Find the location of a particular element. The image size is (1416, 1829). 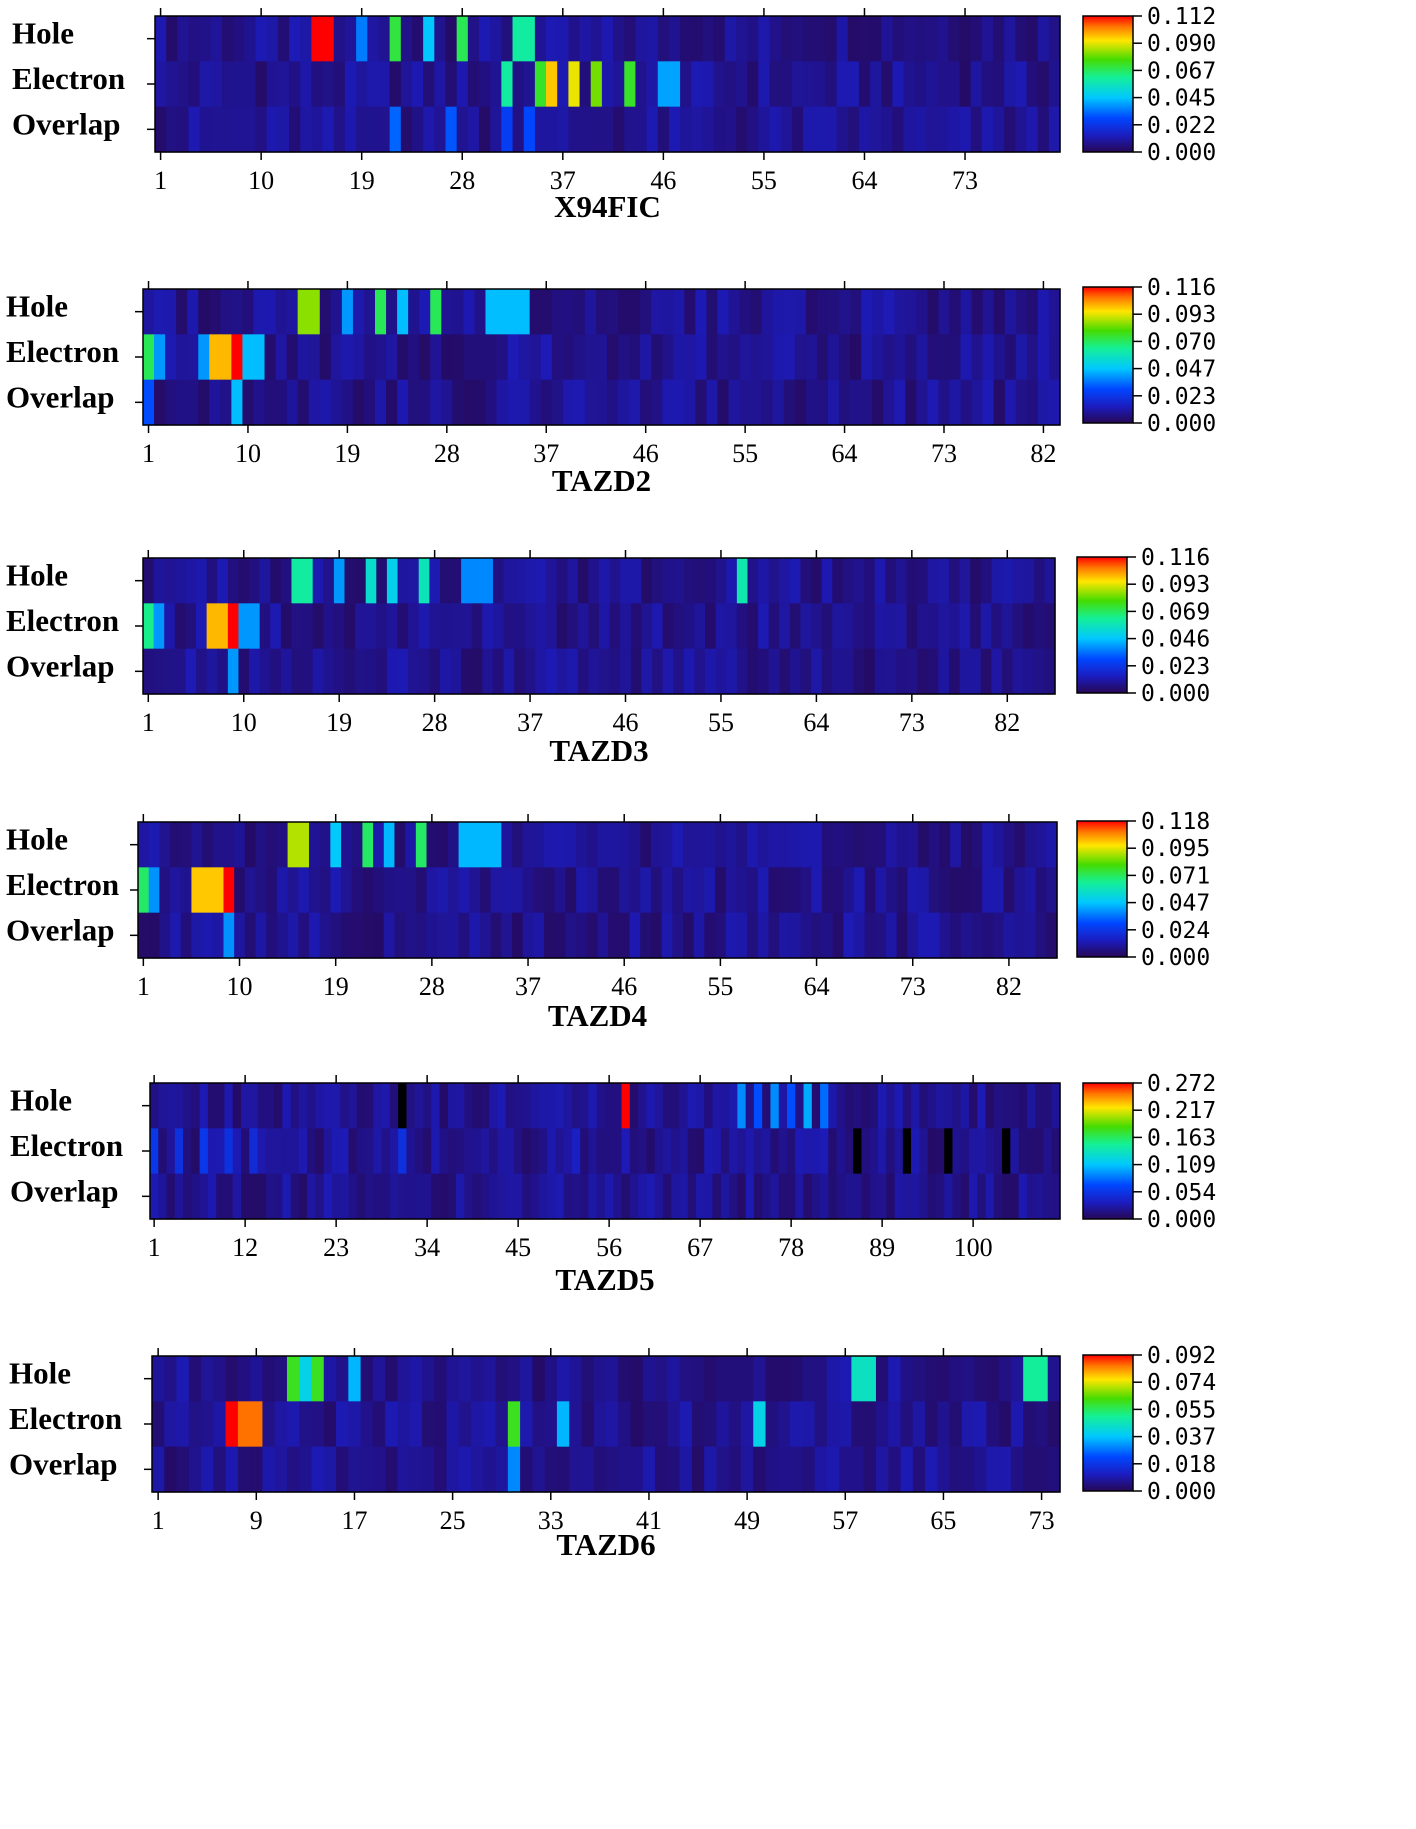

row-label-electron: Electron is located at coordinates (62, 620).